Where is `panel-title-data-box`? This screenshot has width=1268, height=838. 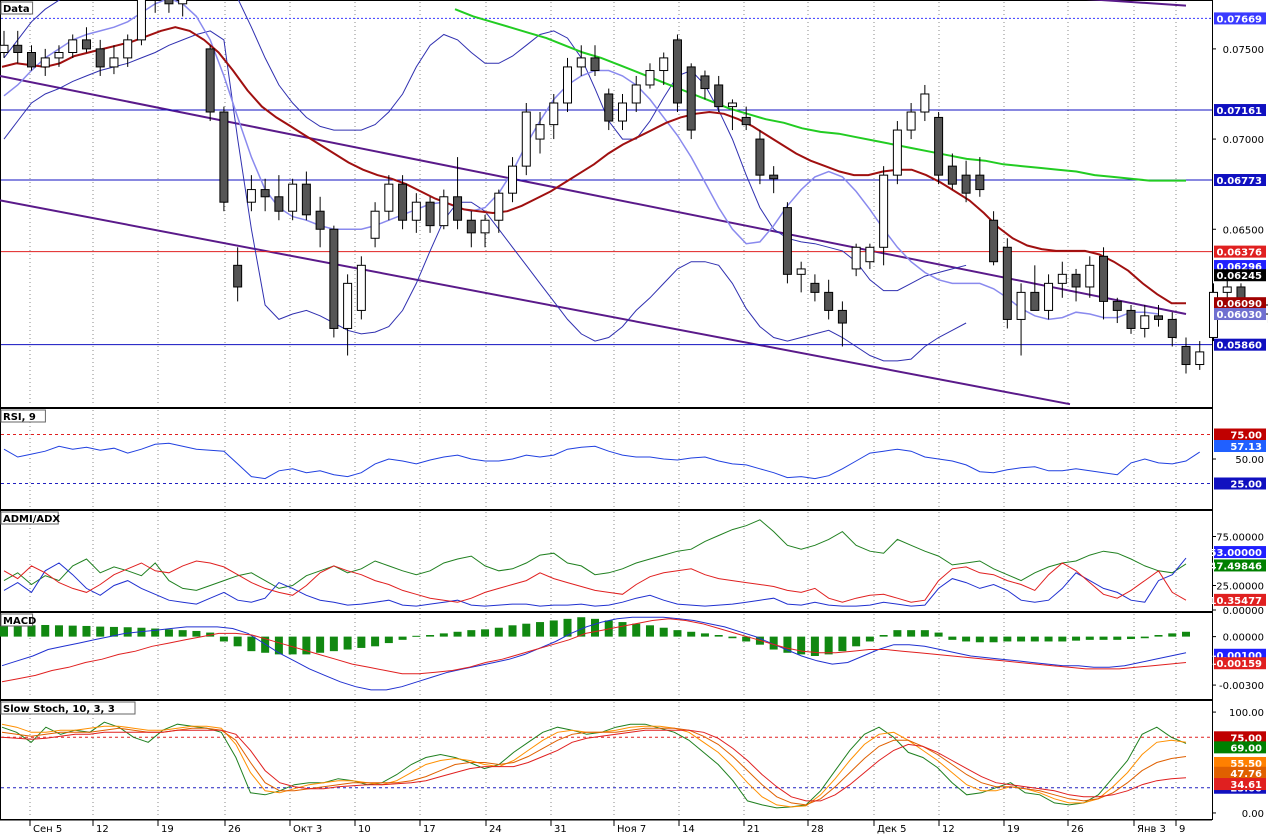 panel-title-data-box is located at coordinates (17, 8).